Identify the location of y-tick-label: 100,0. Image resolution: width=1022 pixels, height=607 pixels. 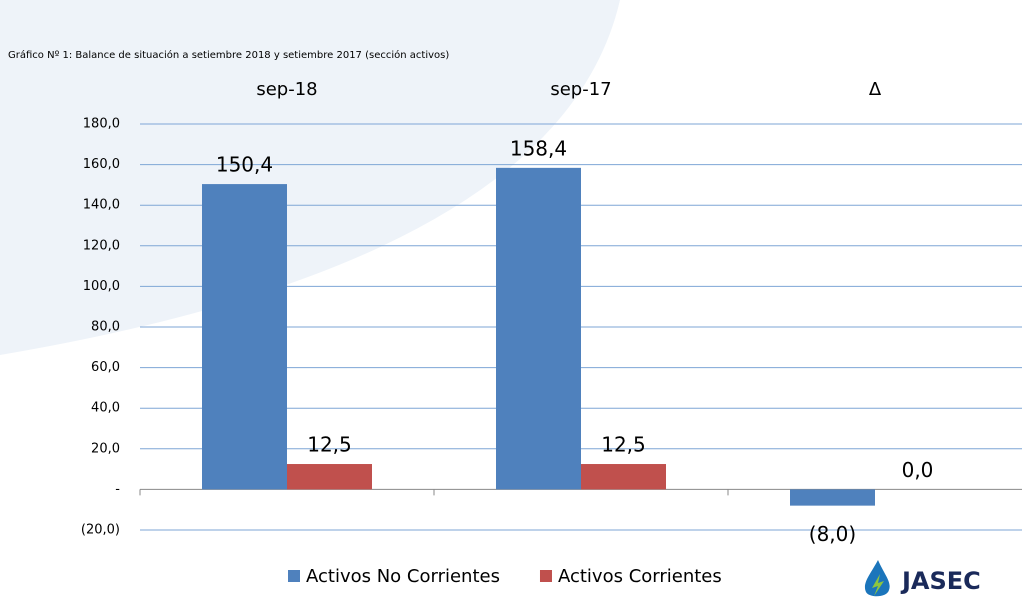
(101, 286).